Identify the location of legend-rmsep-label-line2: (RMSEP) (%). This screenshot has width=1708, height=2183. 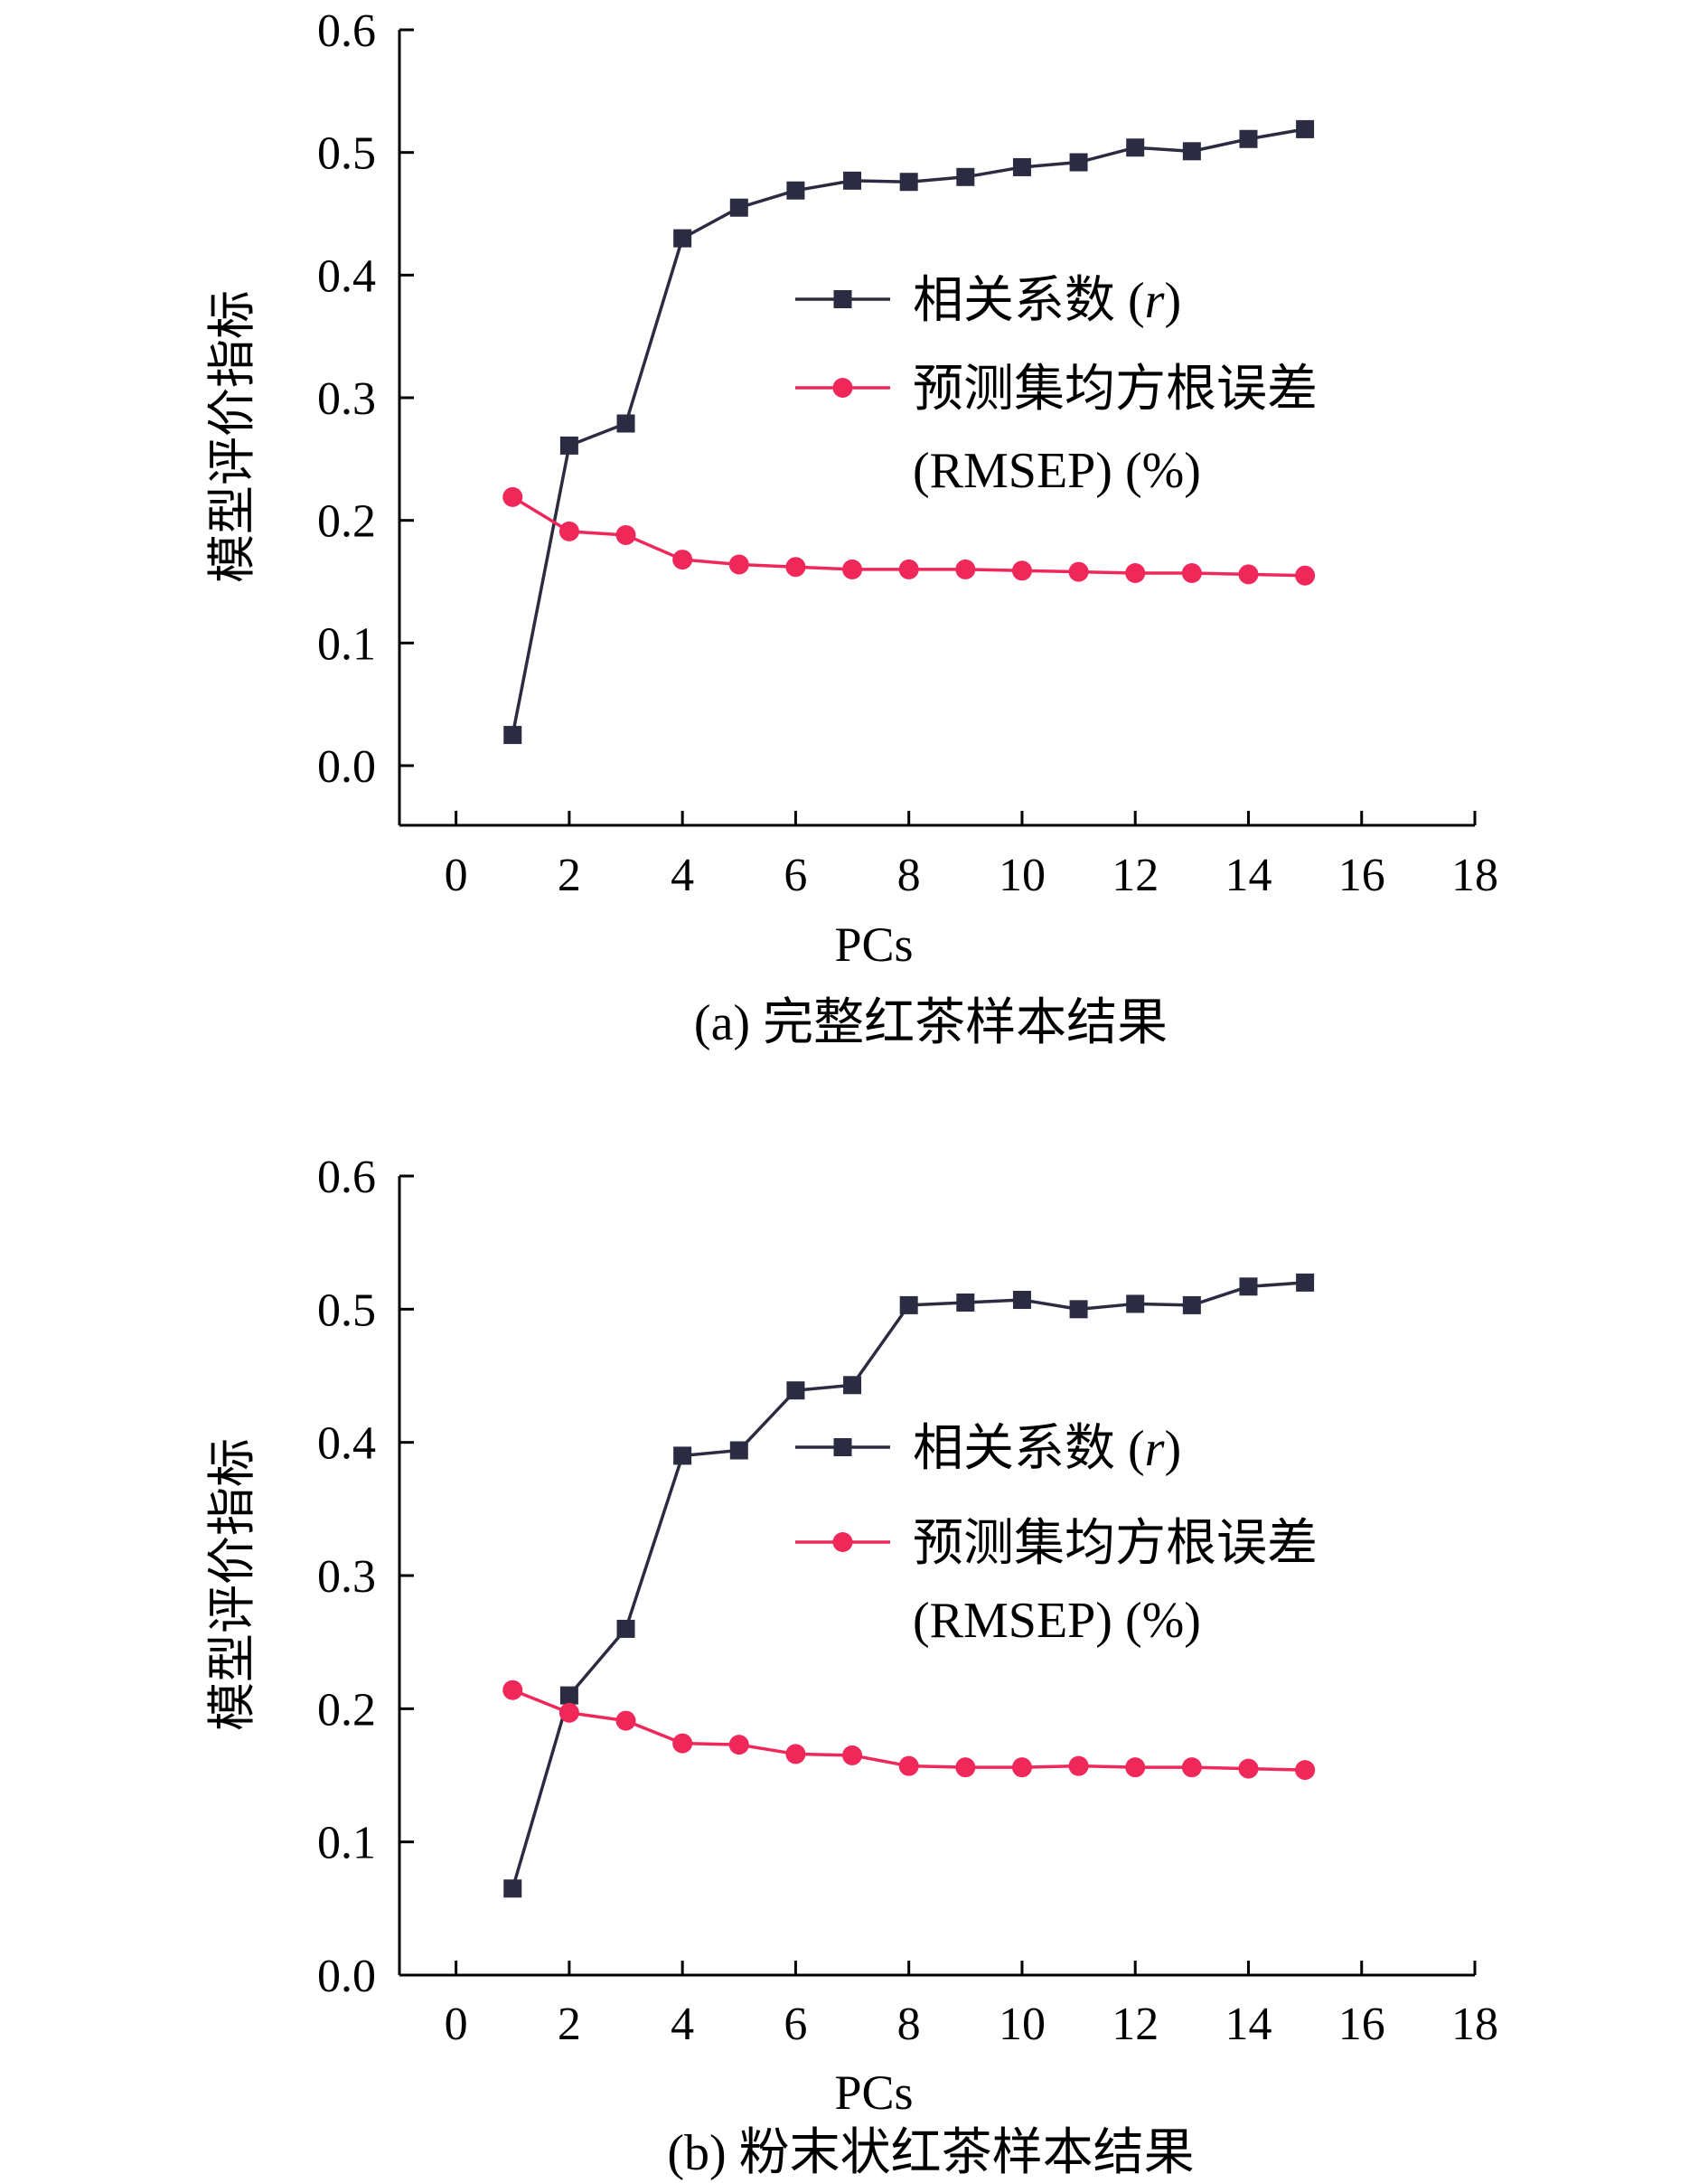
(1057, 471).